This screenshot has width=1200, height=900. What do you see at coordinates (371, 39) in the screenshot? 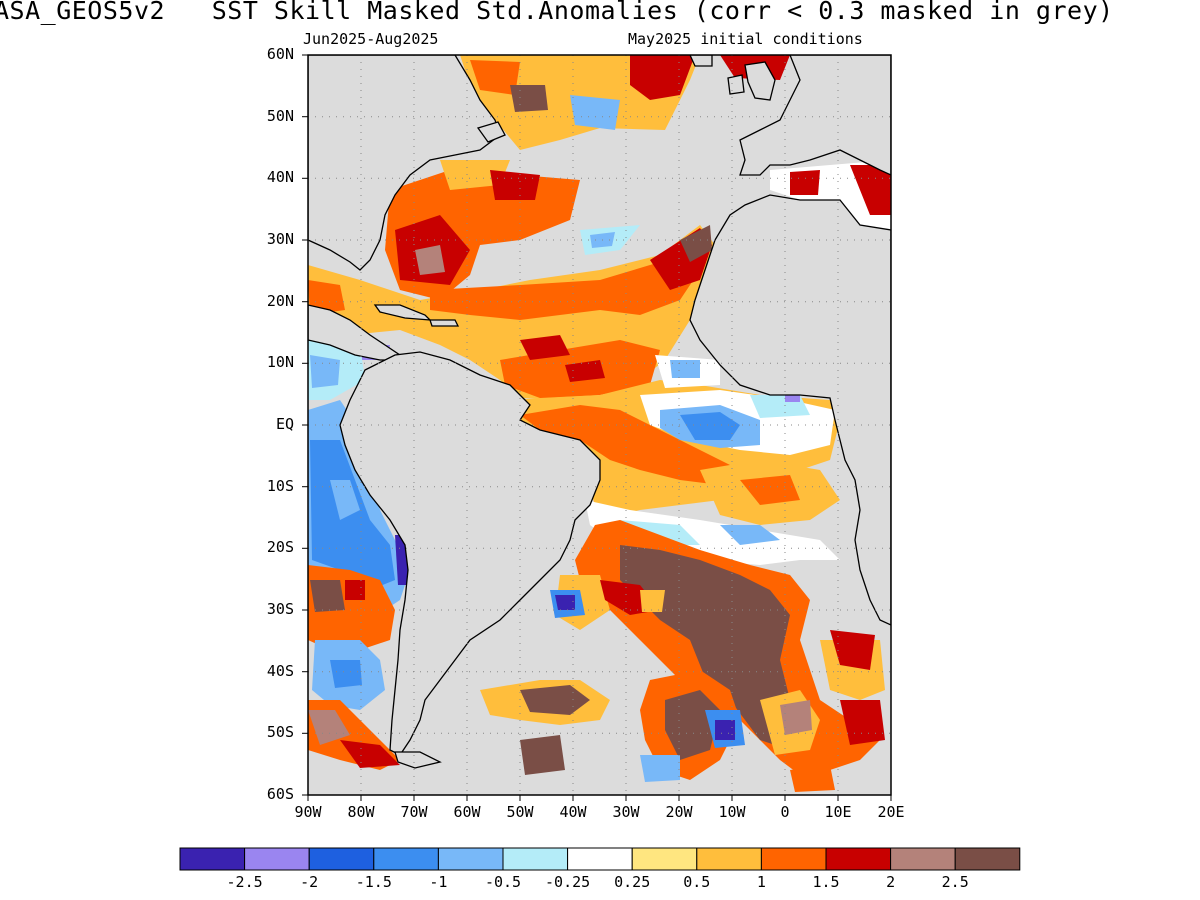
I see `forecast-period: Jun2025-Aug2025` at bounding box center [371, 39].